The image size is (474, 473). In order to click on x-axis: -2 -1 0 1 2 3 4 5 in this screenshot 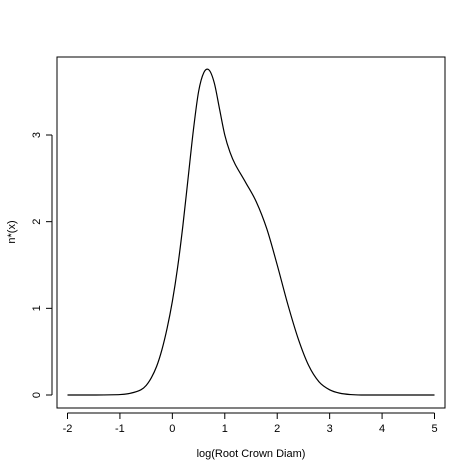, I will do `click(250, 423)`.